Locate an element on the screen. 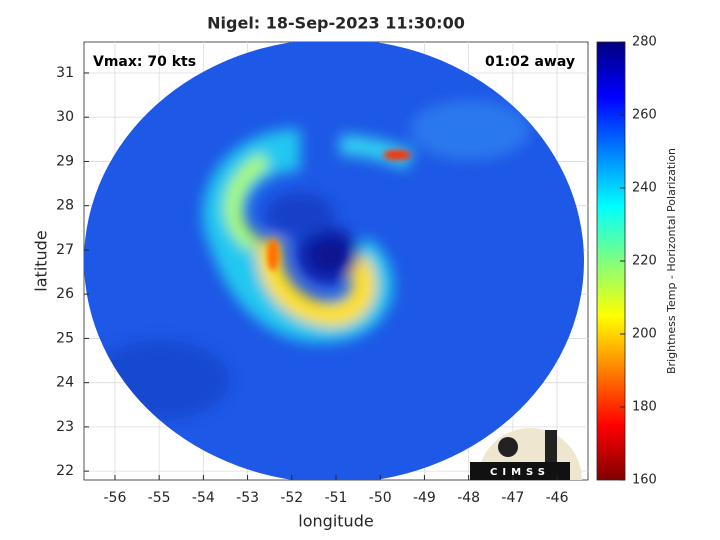  colorbar-tick-label: 160 is located at coordinates (644, 480).